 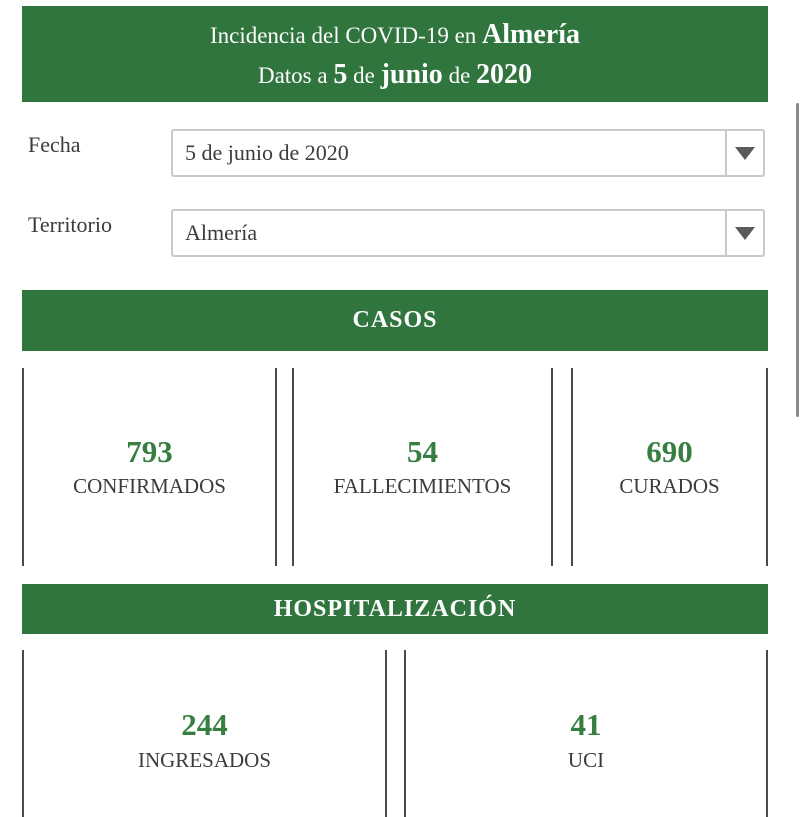 What do you see at coordinates (340, 74) in the screenshot?
I see `subtitle-day: 5` at bounding box center [340, 74].